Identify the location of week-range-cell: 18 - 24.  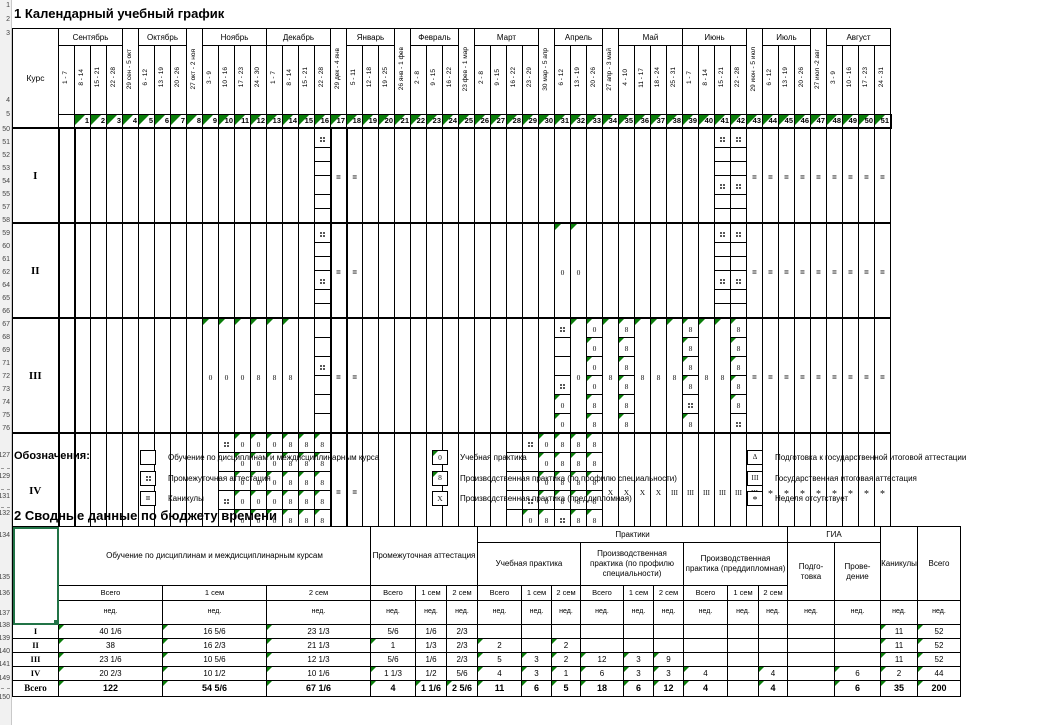
(658, 80).